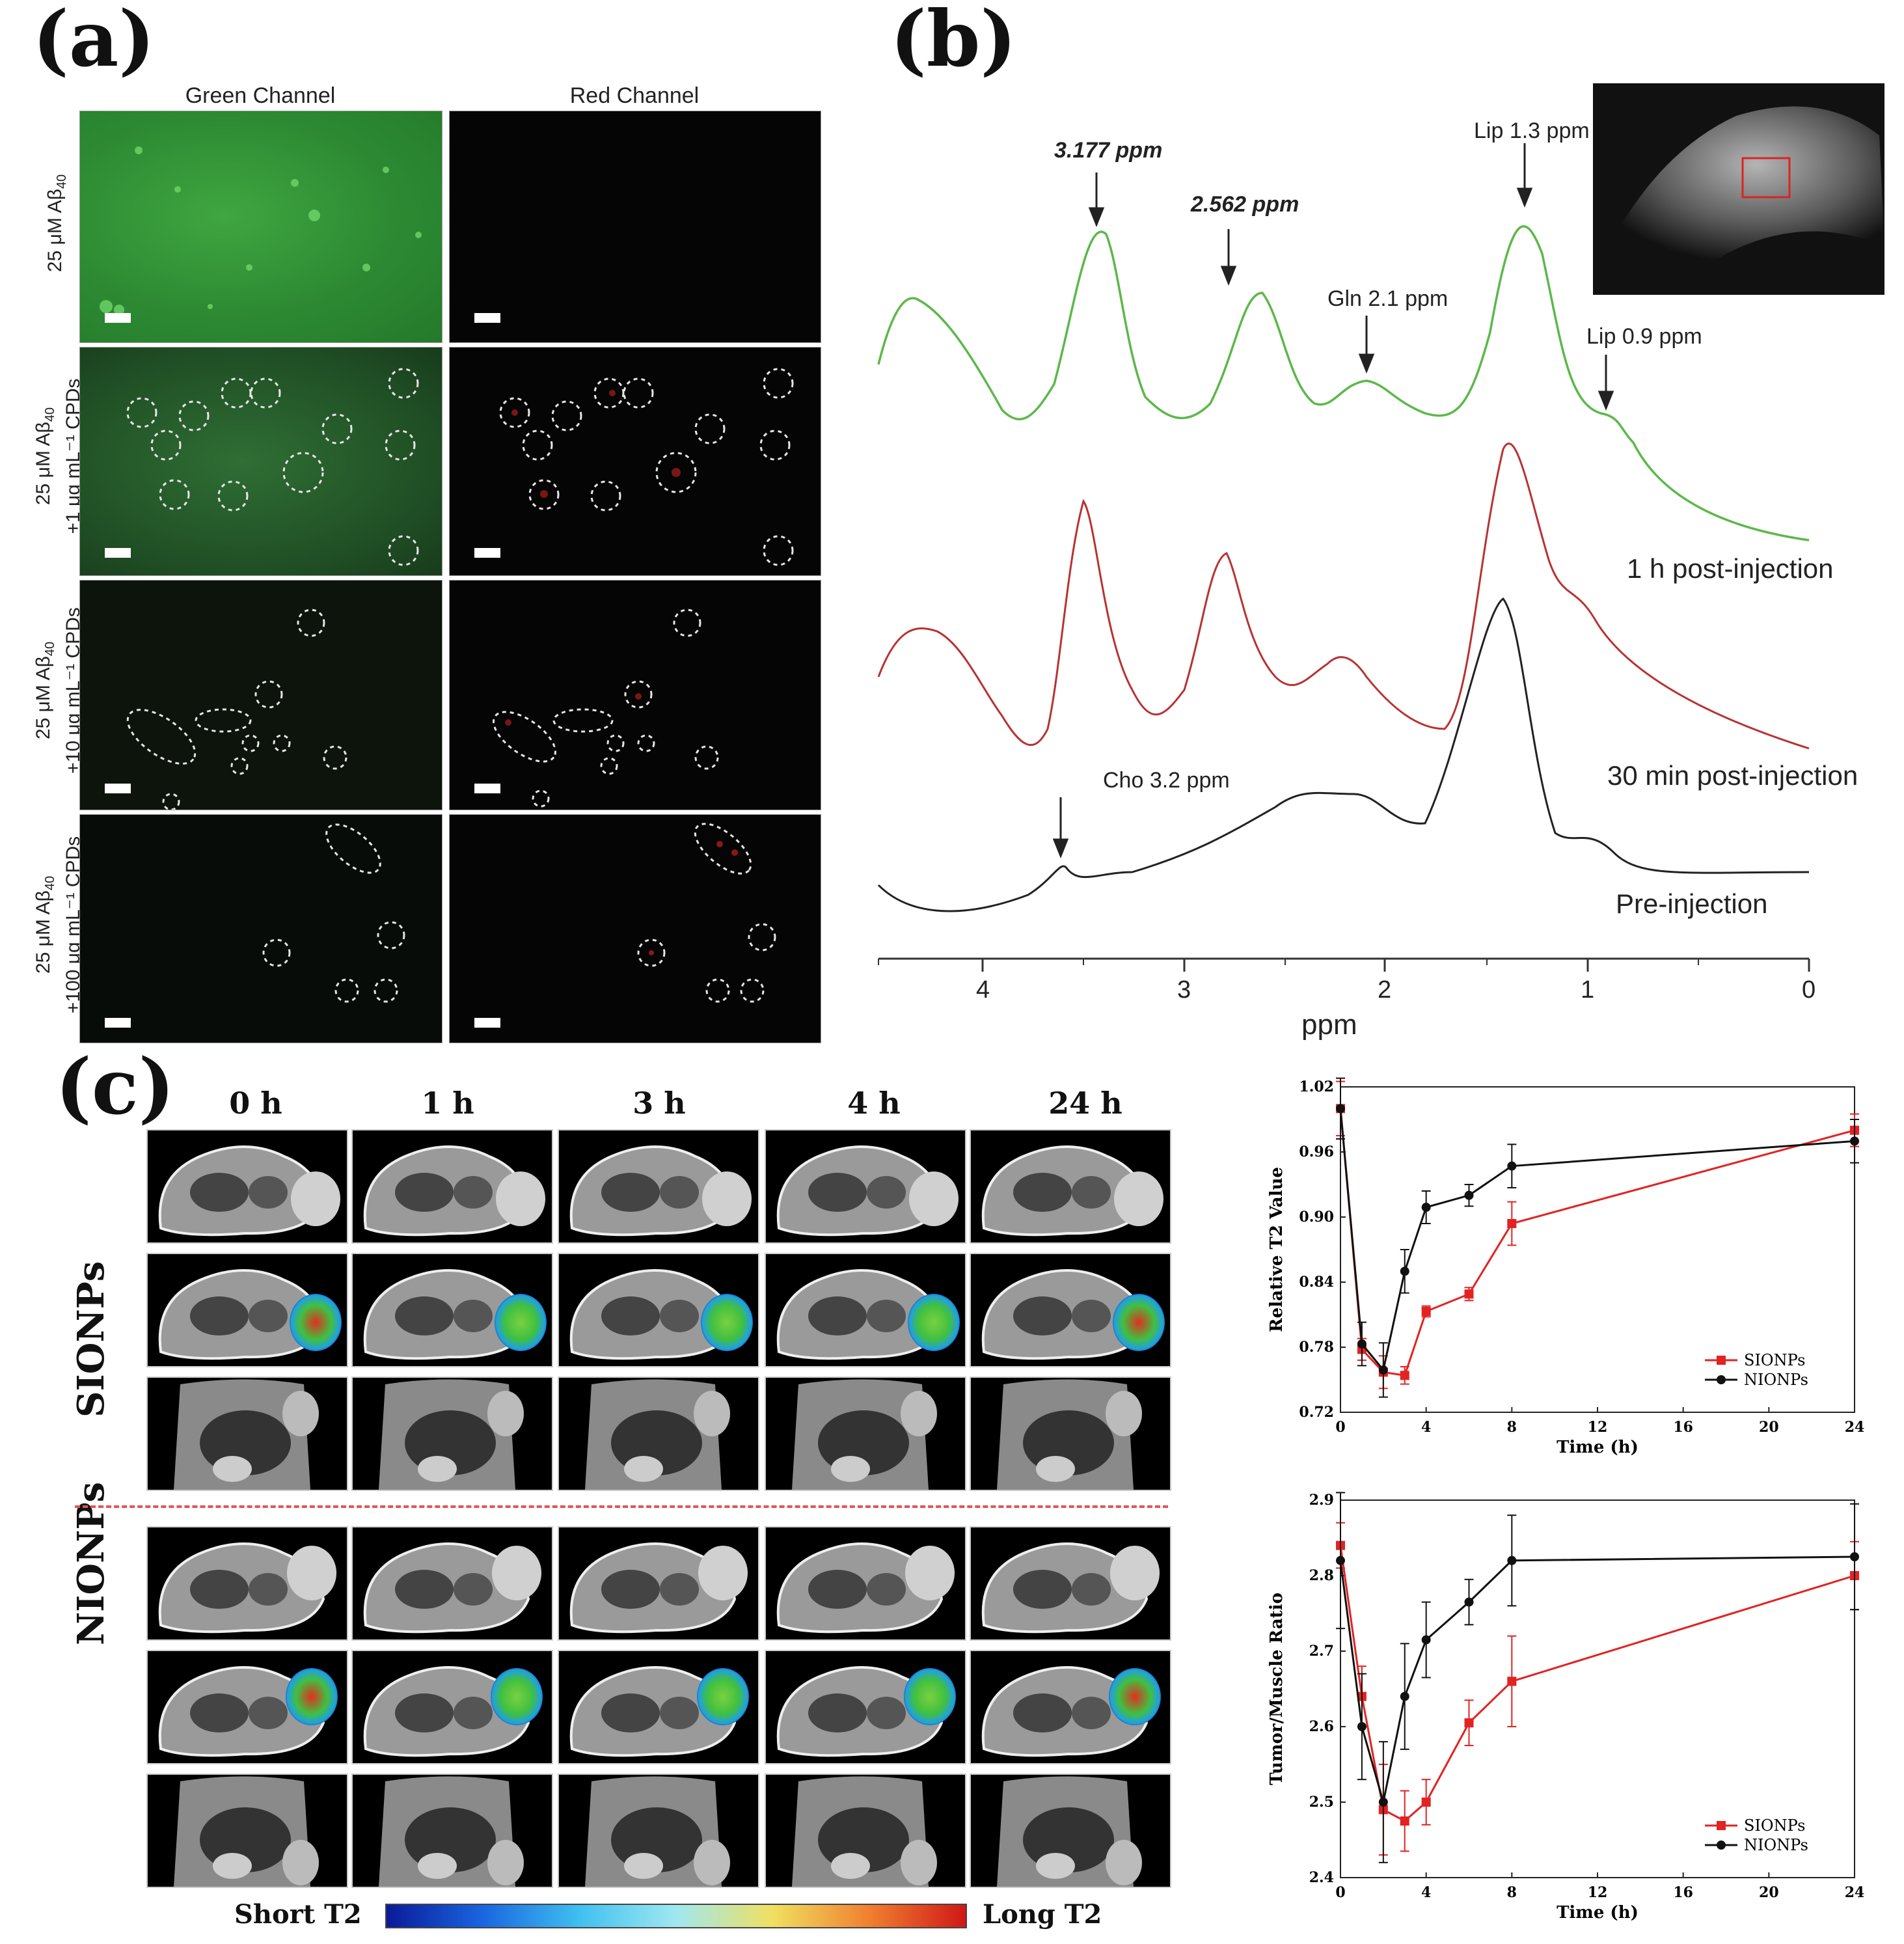 This screenshot has width=1904, height=1944. Describe the element at coordinates (874, 1103) in the screenshot. I see `time-label-4h: 4 h` at that location.